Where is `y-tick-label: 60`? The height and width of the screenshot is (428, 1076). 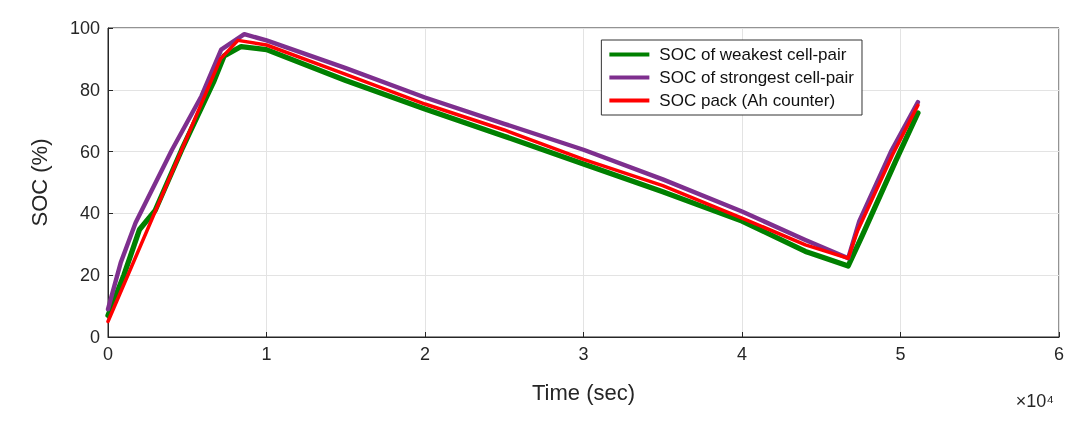
y-tick-label: 60 is located at coordinates (89, 151).